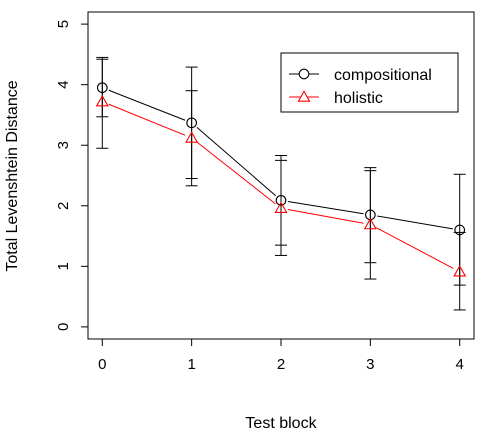 The image size is (481, 447). I want to click on x-tick-label: 3, so click(370, 364).